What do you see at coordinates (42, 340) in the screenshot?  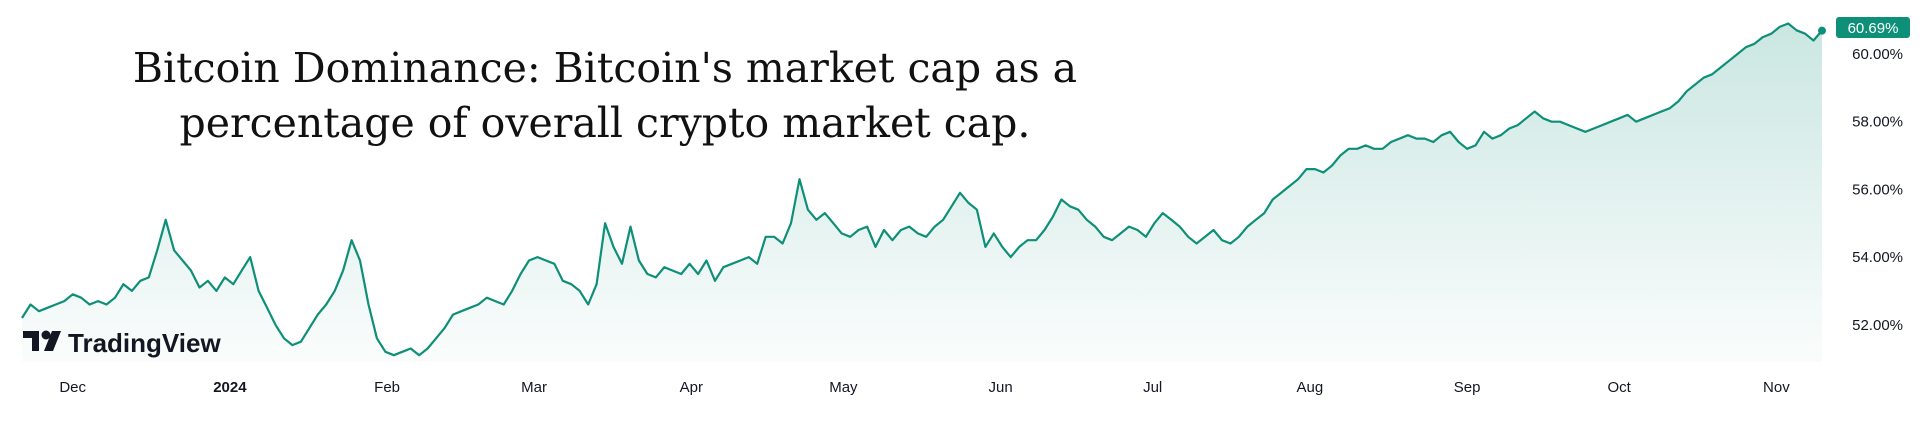 I see `tradingview-logo-icon` at bounding box center [42, 340].